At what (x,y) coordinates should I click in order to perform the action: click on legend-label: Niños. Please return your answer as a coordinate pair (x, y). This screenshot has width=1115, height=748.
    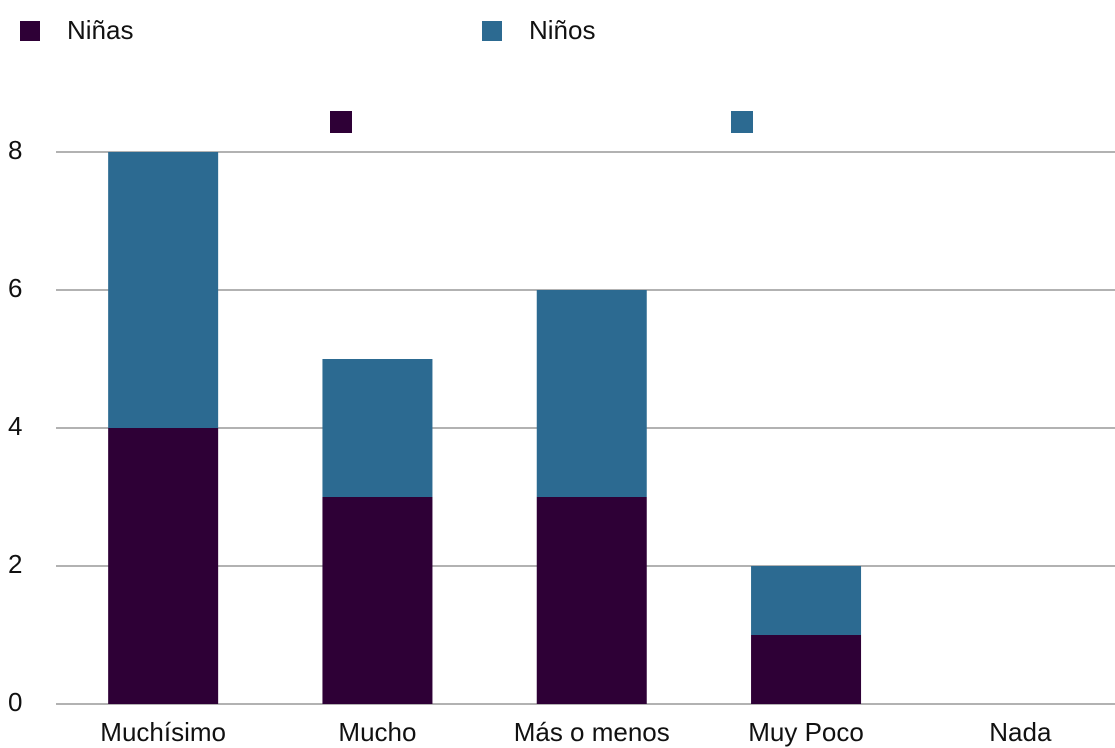
    Looking at the image, I should click on (562, 30).